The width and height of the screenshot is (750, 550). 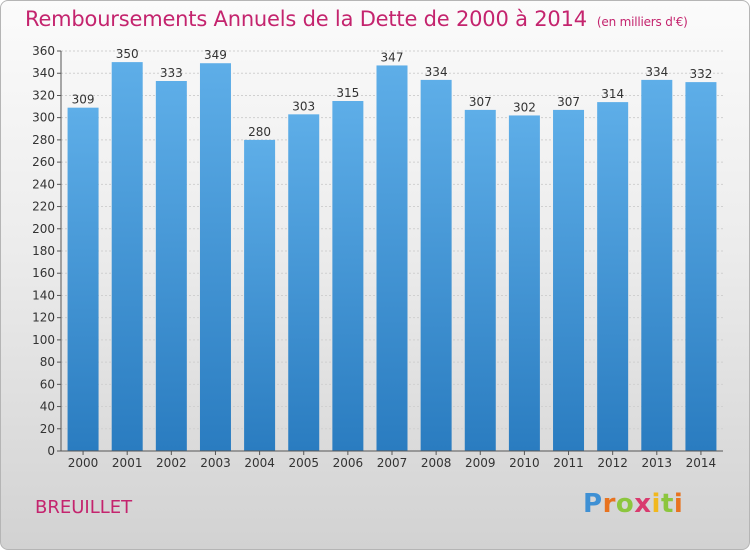 What do you see at coordinates (43, 140) in the screenshot?
I see `y-tick-label: 280` at bounding box center [43, 140].